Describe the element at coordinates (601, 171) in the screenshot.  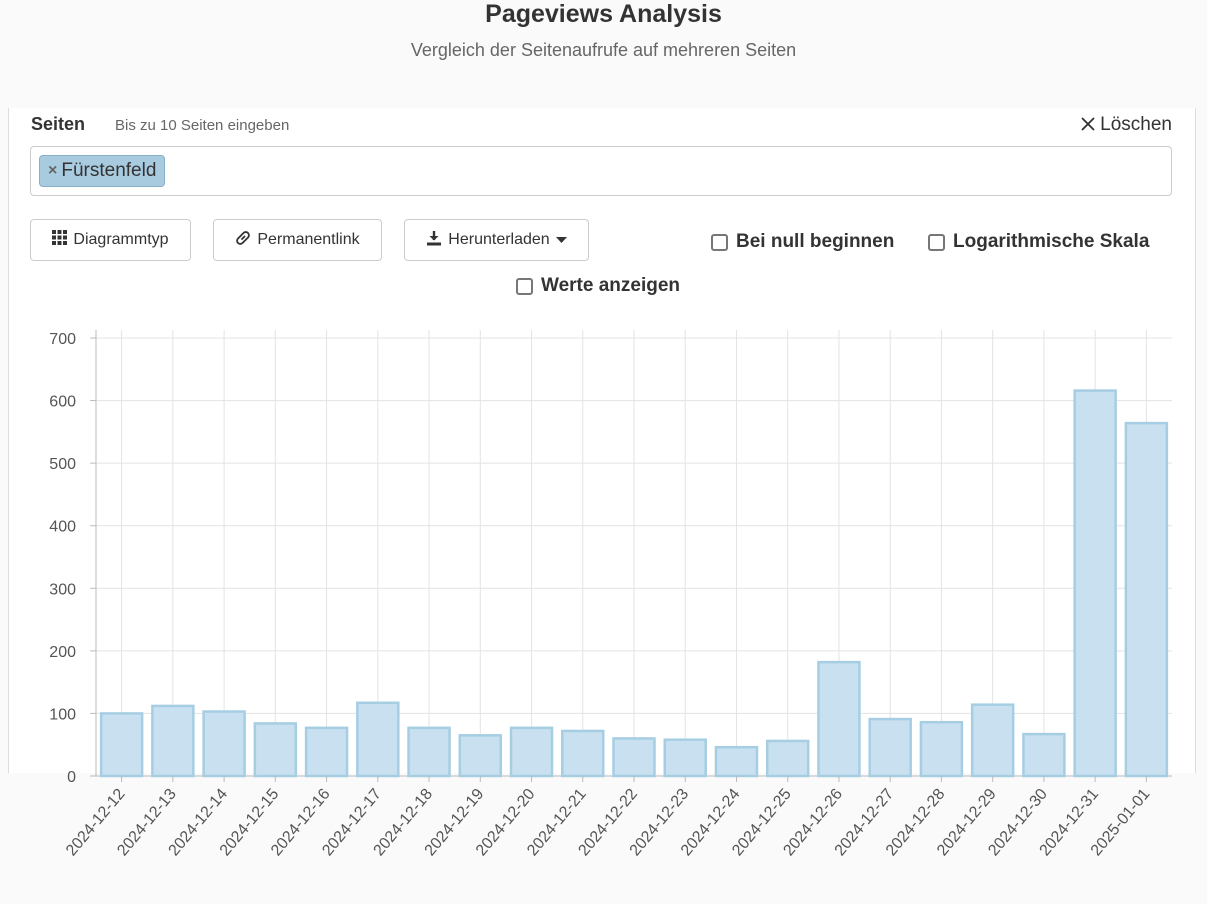
I see `pages-input: × Fürstenfeld` at that location.